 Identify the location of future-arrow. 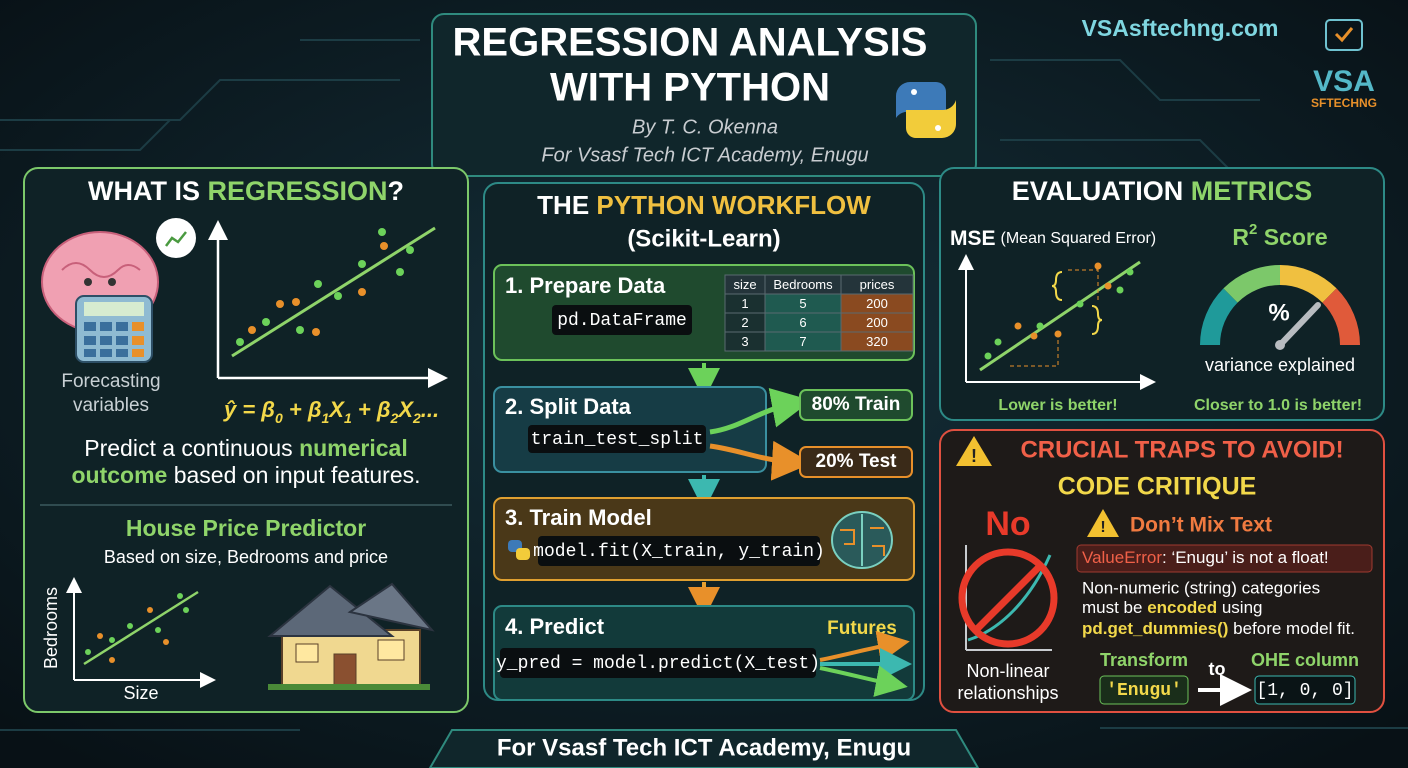
(863, 681).